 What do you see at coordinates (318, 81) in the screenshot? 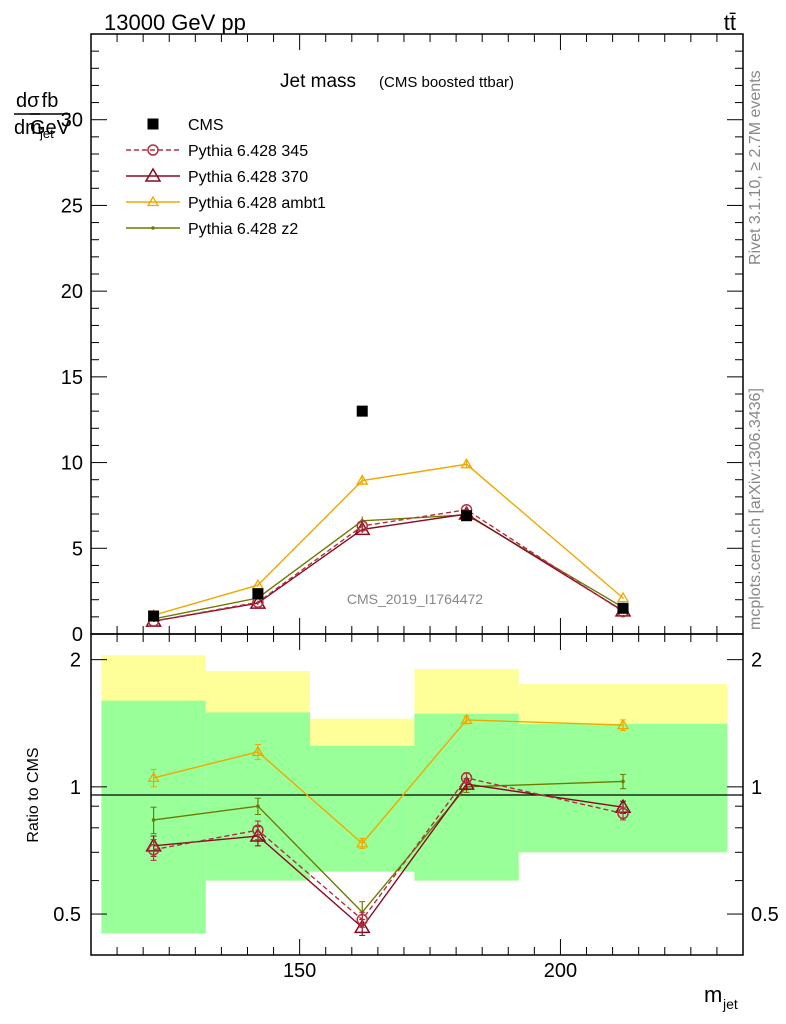
I see `chart-title: Jet mass` at bounding box center [318, 81].